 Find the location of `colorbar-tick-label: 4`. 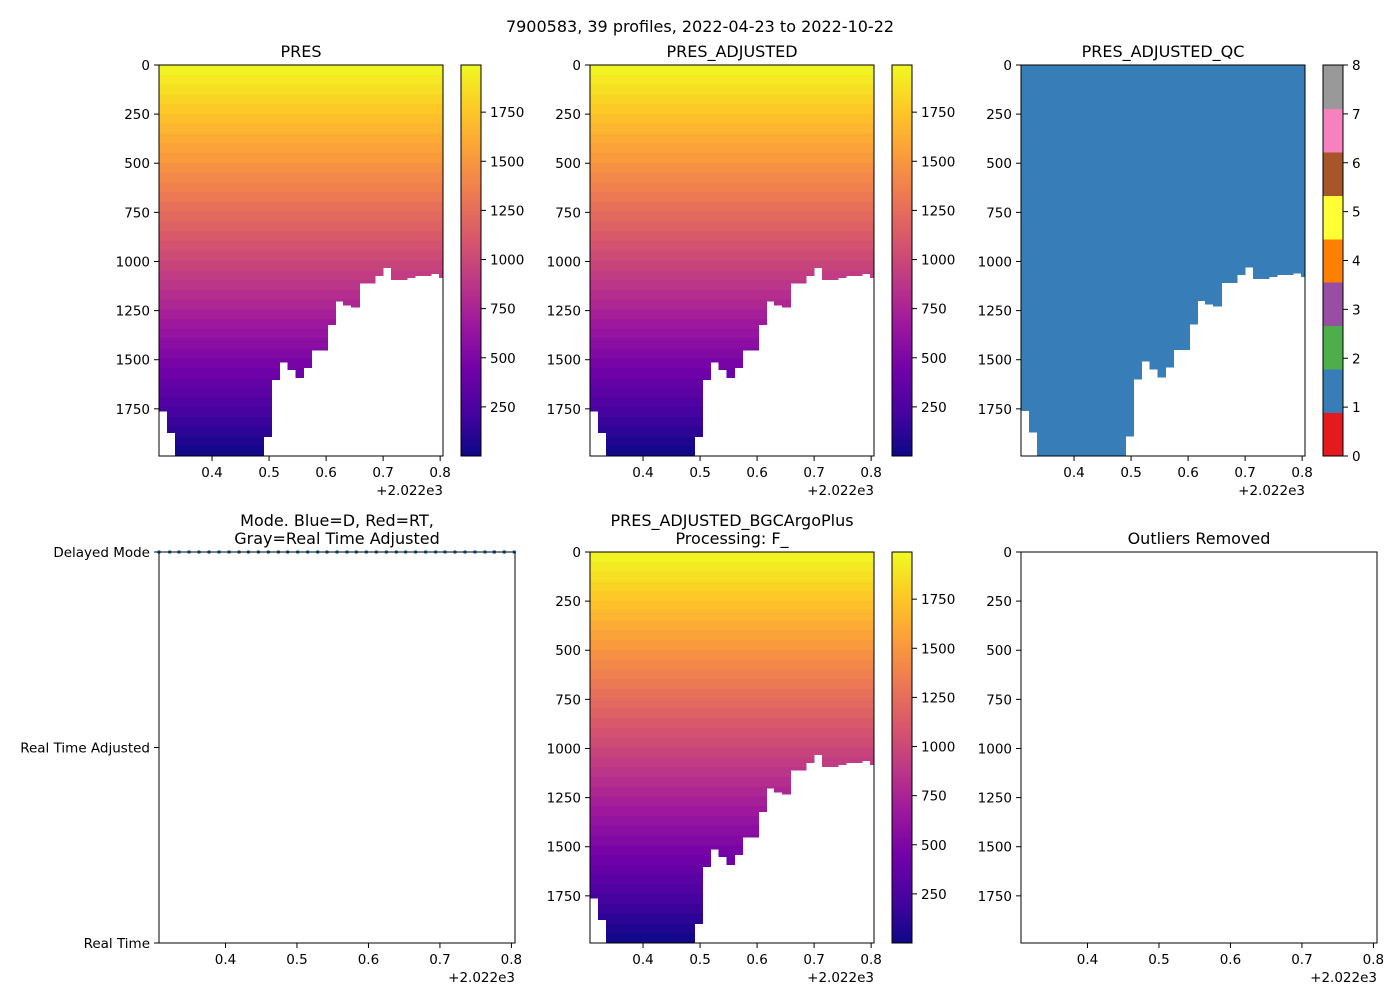

colorbar-tick-label: 4 is located at coordinates (1356, 262).